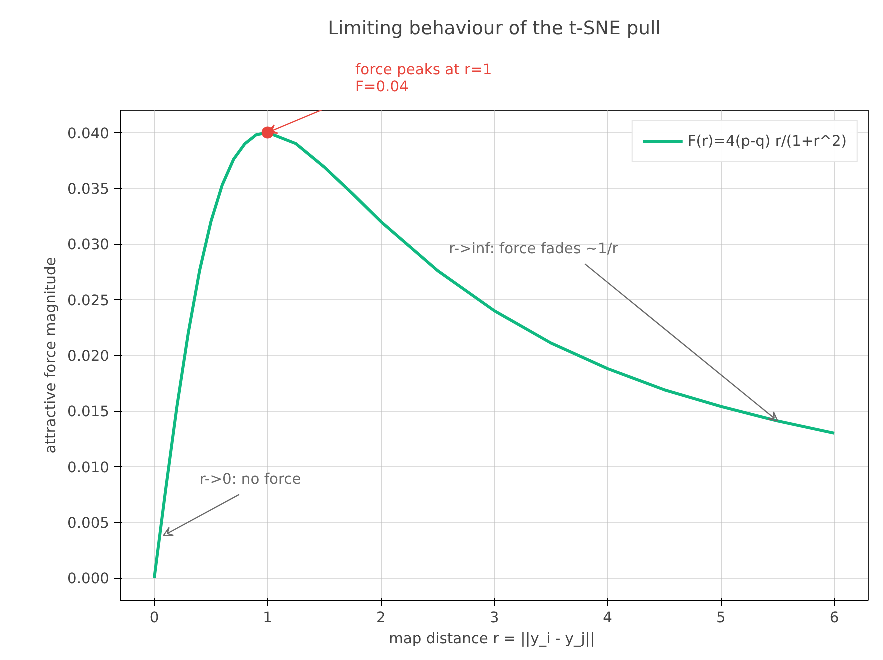 This screenshot has width=883, height=660. I want to click on y-tick-label: 0.030, so click(89, 245).